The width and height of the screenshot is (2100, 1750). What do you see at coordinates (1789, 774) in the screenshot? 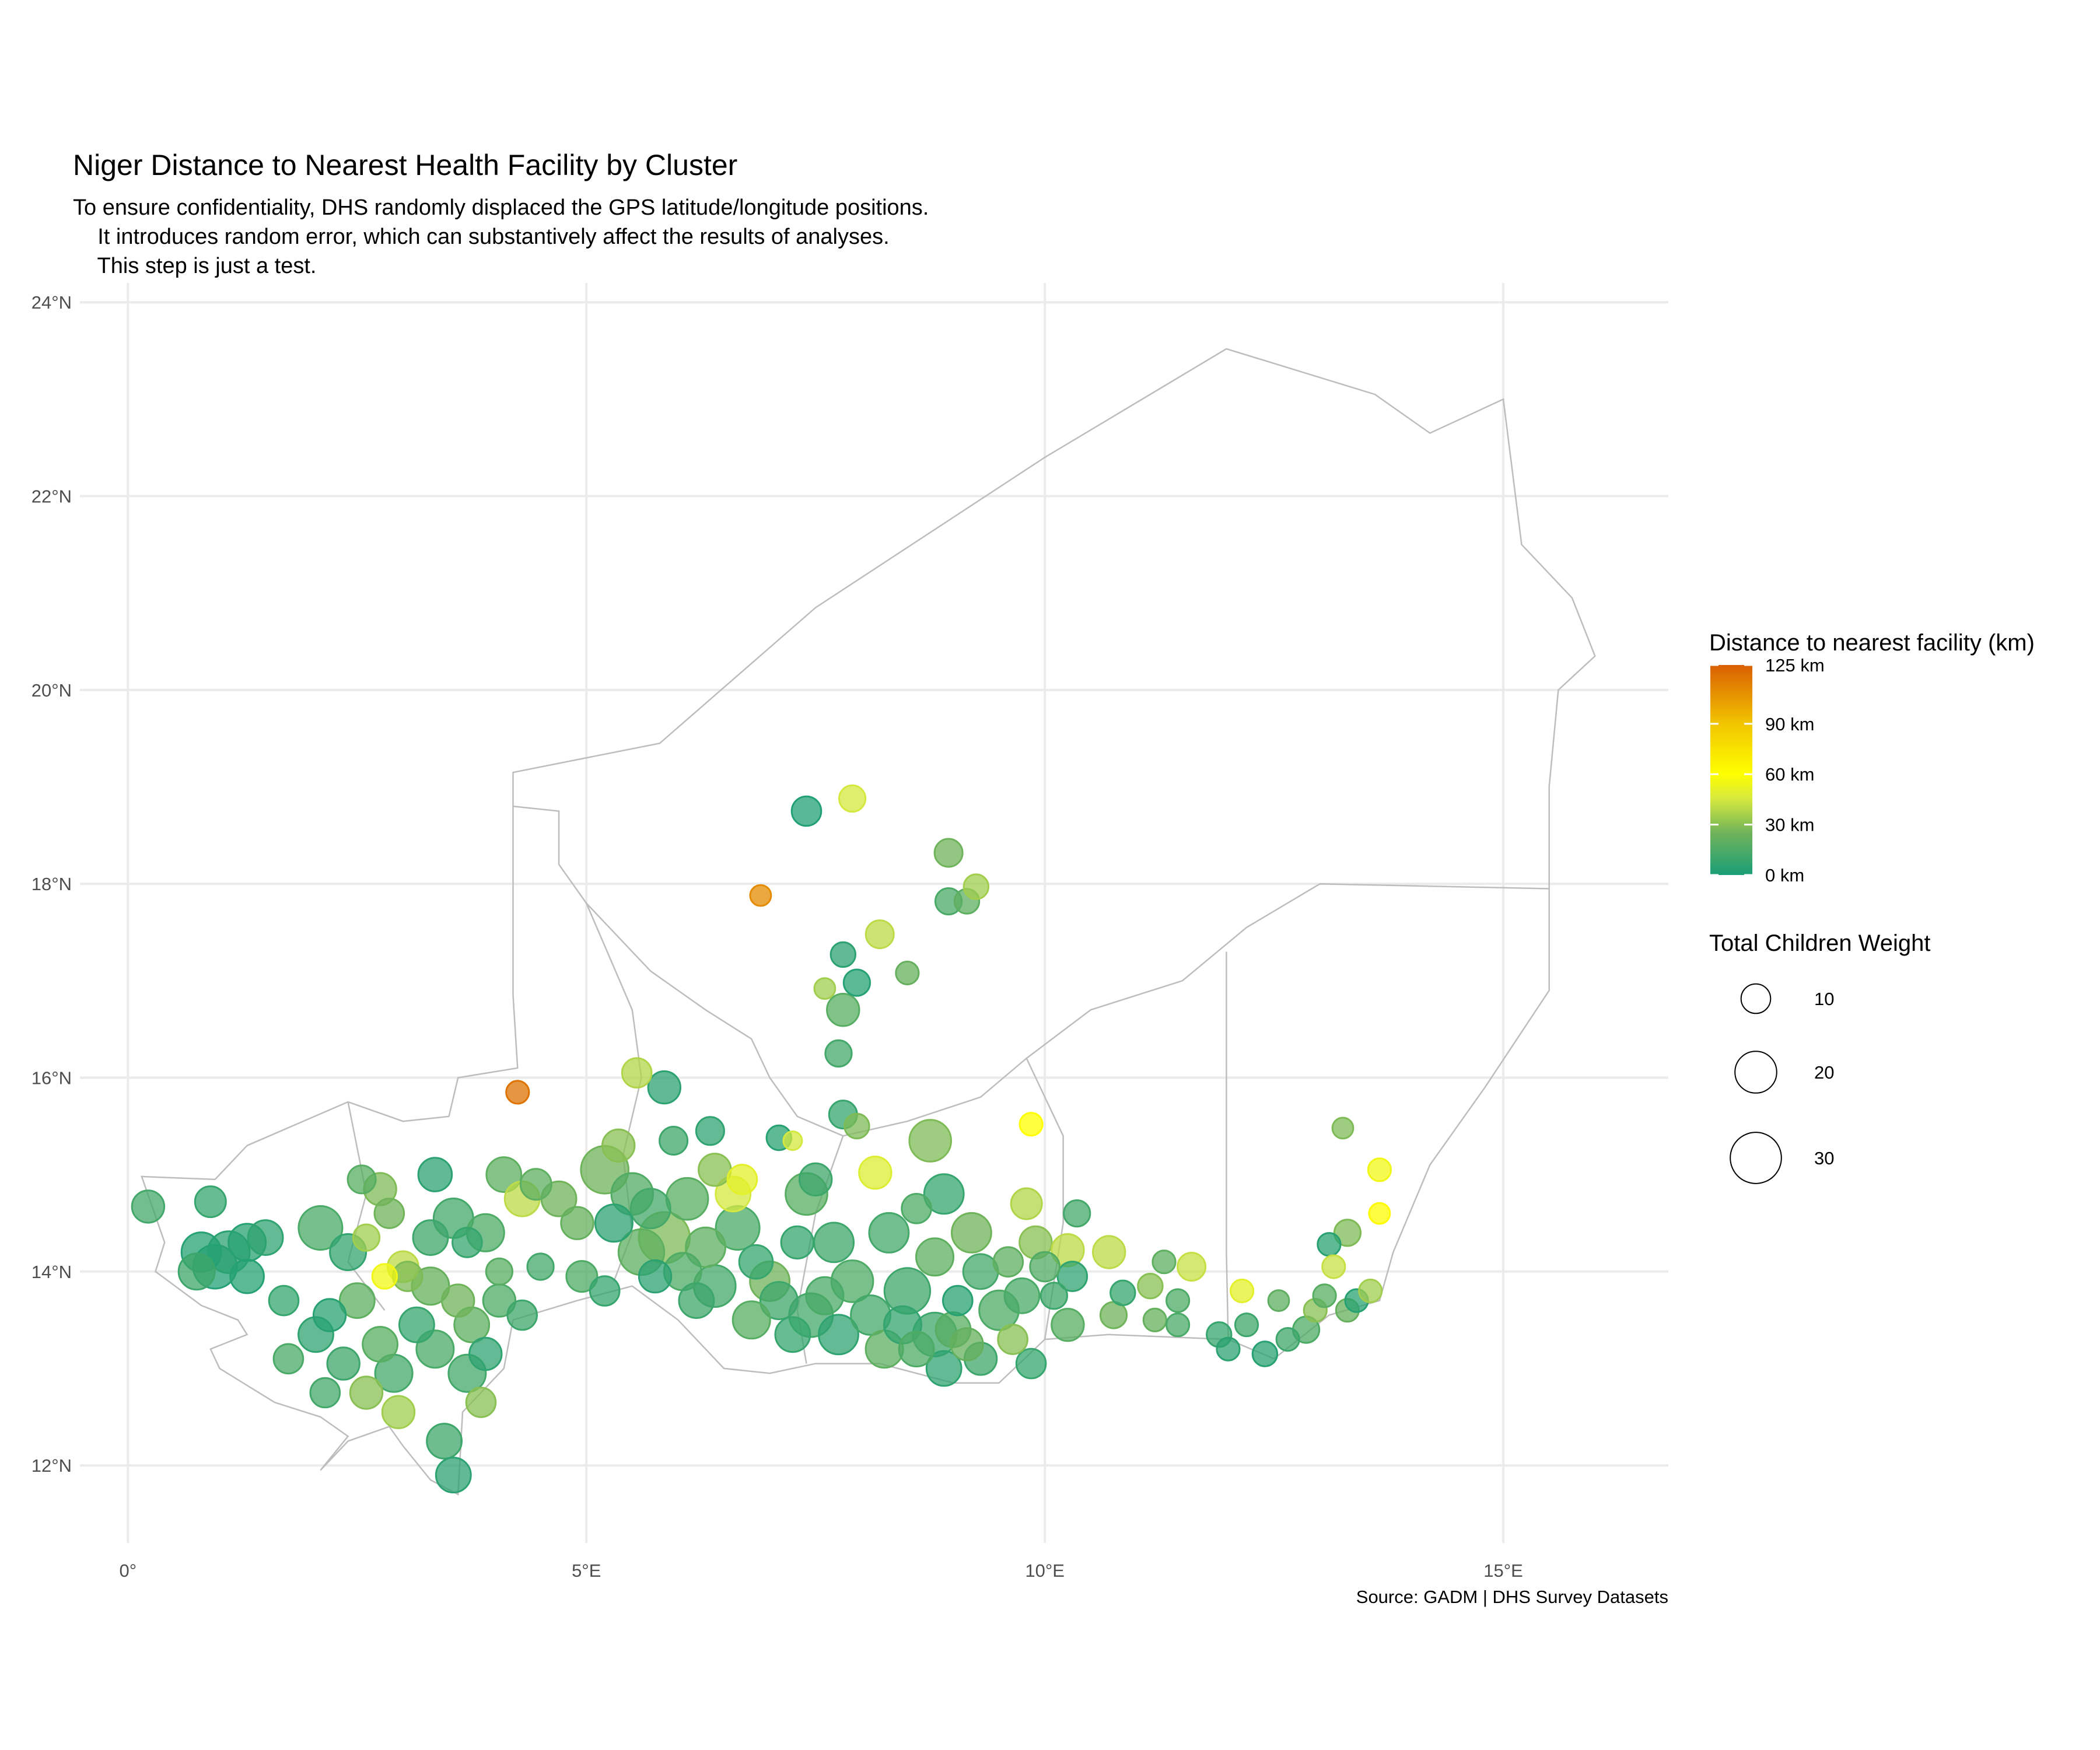
I see `color-tick-label: 60 km` at bounding box center [1789, 774].